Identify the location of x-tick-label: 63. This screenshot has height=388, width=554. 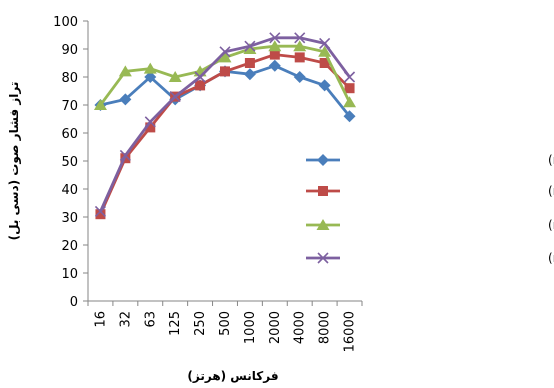
(150, 319).